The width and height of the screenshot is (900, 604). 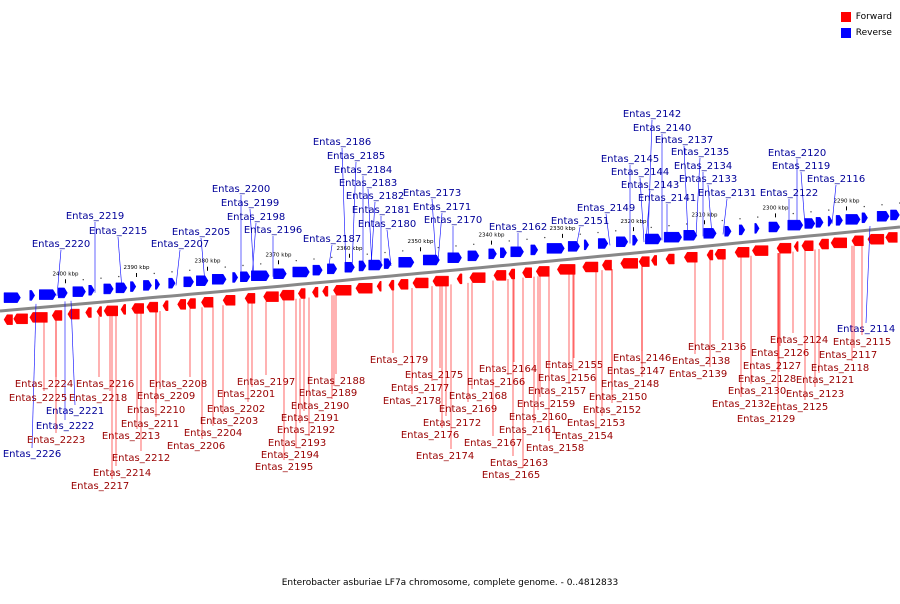 I want to click on reverse-gene-label: Entas_2134, so click(x=703, y=166).